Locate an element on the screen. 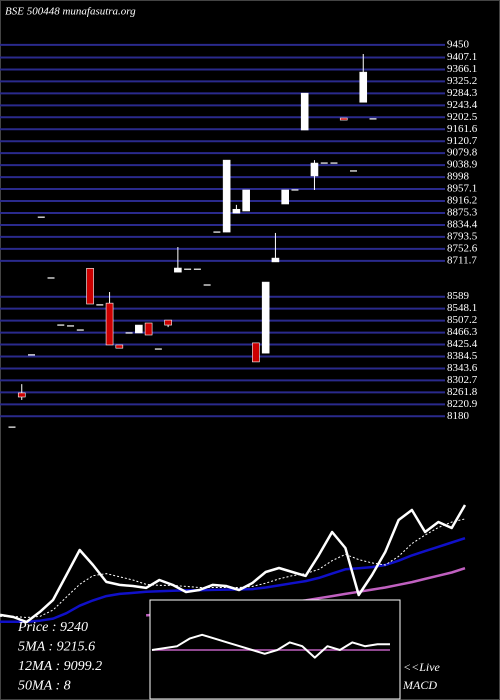  y-tick-label: 8384.5 is located at coordinates (462, 356).